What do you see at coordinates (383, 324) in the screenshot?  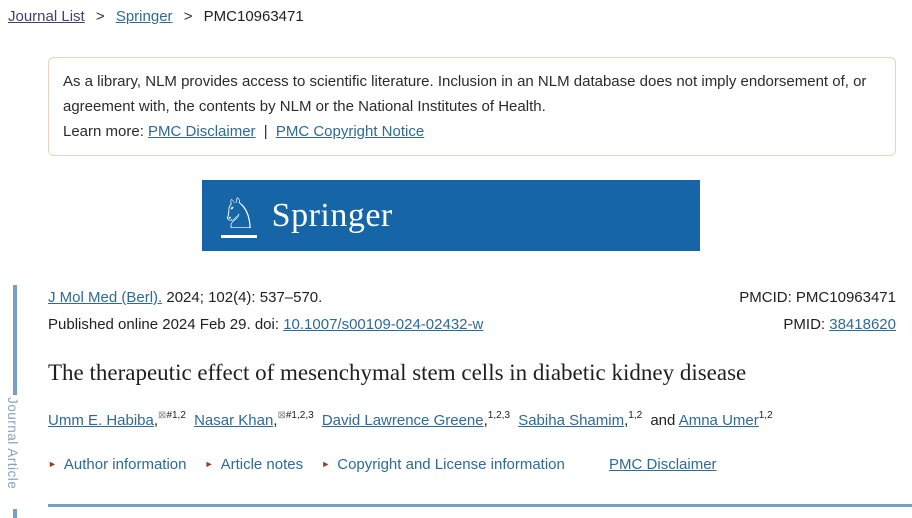 I see `doi-link: 10.1007/s00109-024-02432-w` at bounding box center [383, 324].